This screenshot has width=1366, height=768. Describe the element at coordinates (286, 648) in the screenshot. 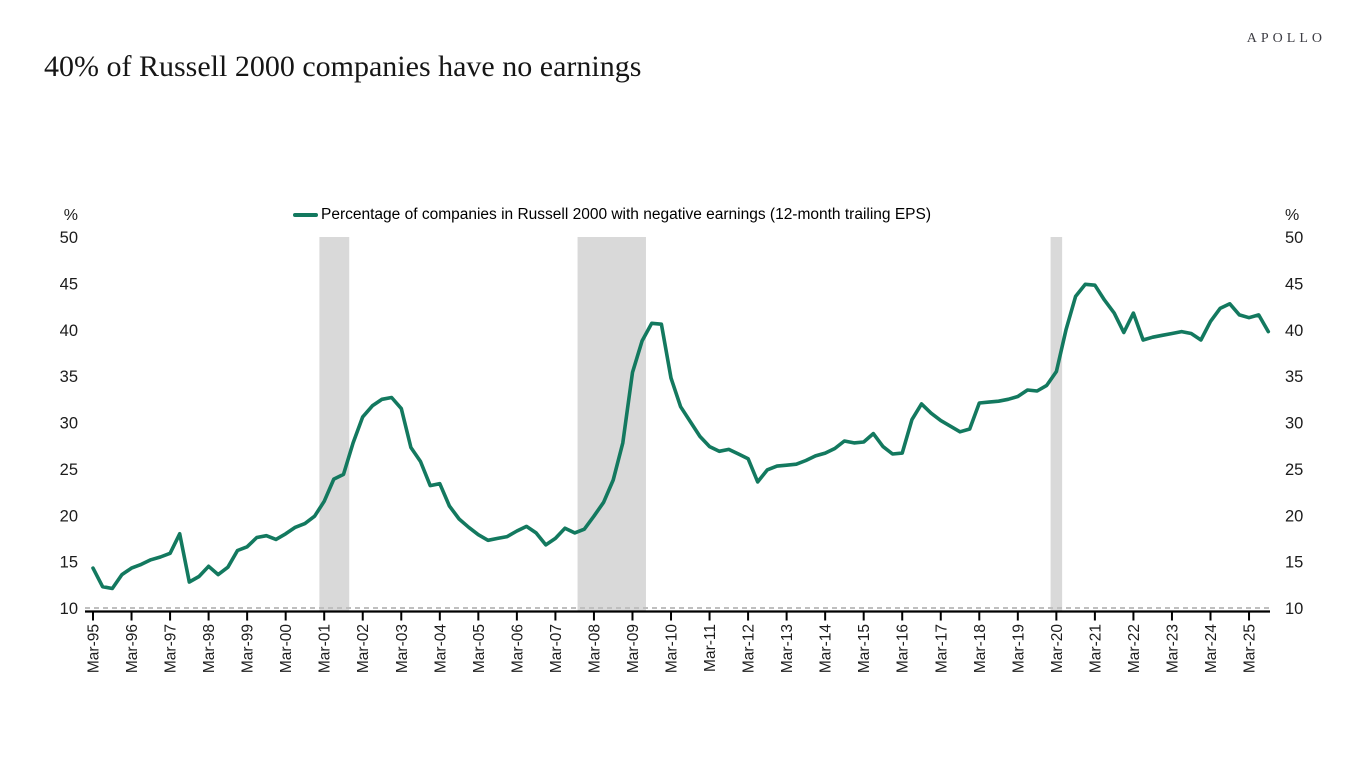

I see `x-tick-label: Mar-00` at that location.